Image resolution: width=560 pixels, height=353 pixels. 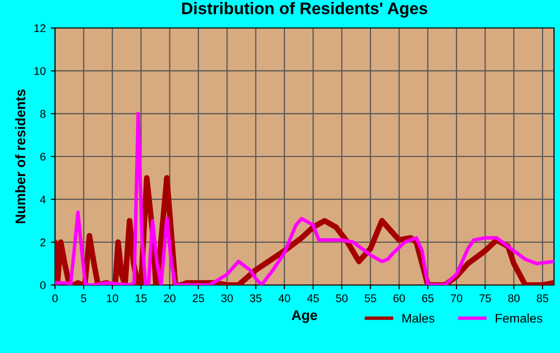 What do you see at coordinates (83, 298) in the screenshot?
I see `x-tick-label: 5` at bounding box center [83, 298].